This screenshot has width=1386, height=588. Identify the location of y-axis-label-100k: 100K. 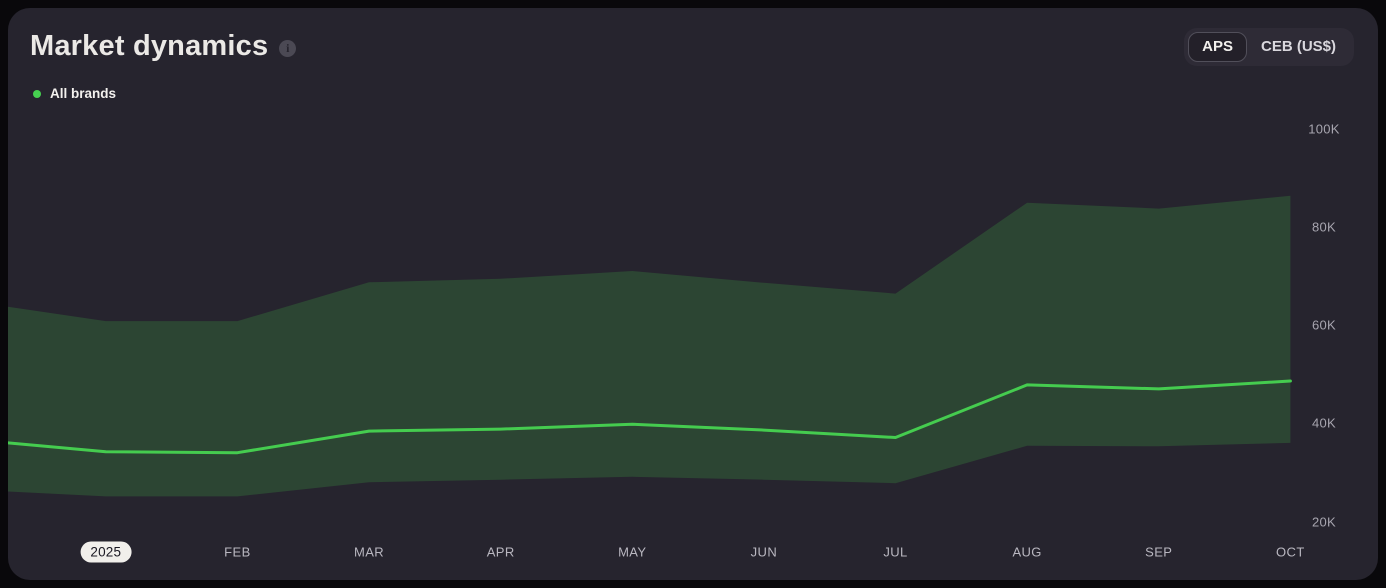
(1324, 128).